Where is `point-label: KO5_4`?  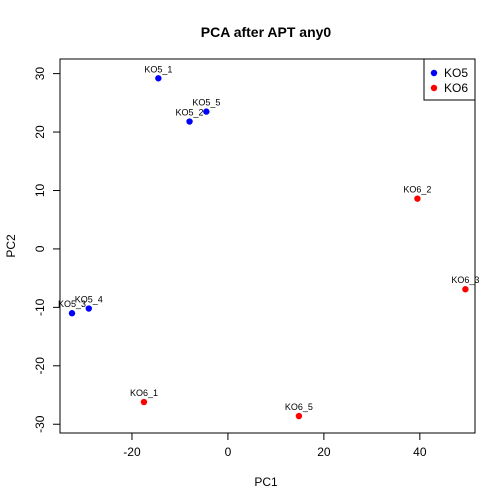
point-label: KO5_4 is located at coordinates (89, 300).